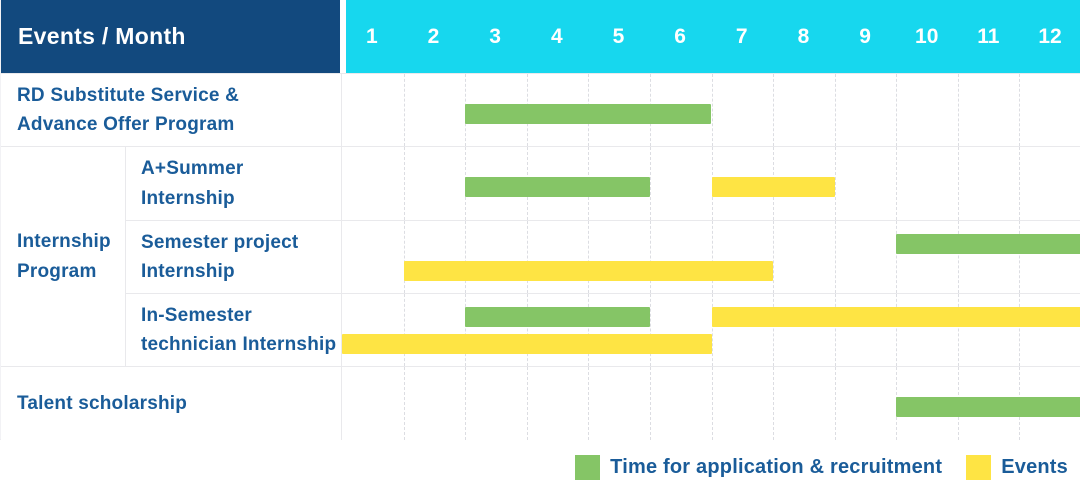 The image size is (1080, 494). Describe the element at coordinates (233, 329) in the screenshot. I see `row-label-in-semester-technician-internship: In-Semester technician Internship` at that location.